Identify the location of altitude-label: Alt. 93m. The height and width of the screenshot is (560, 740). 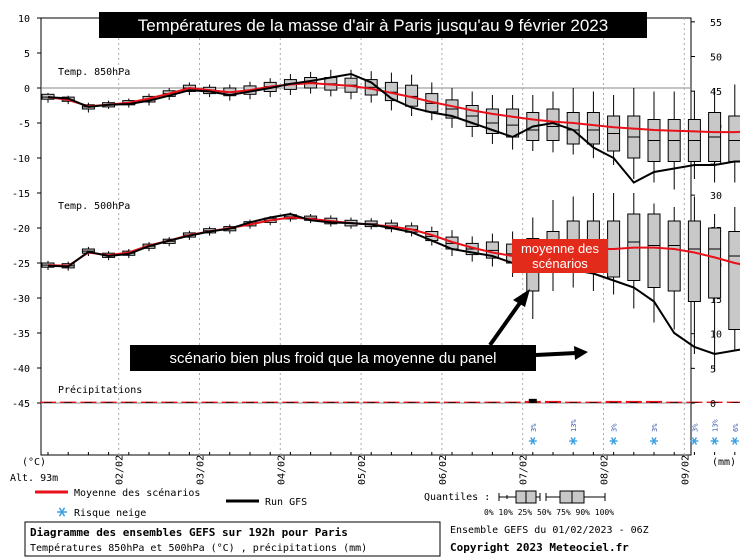
(34, 478).